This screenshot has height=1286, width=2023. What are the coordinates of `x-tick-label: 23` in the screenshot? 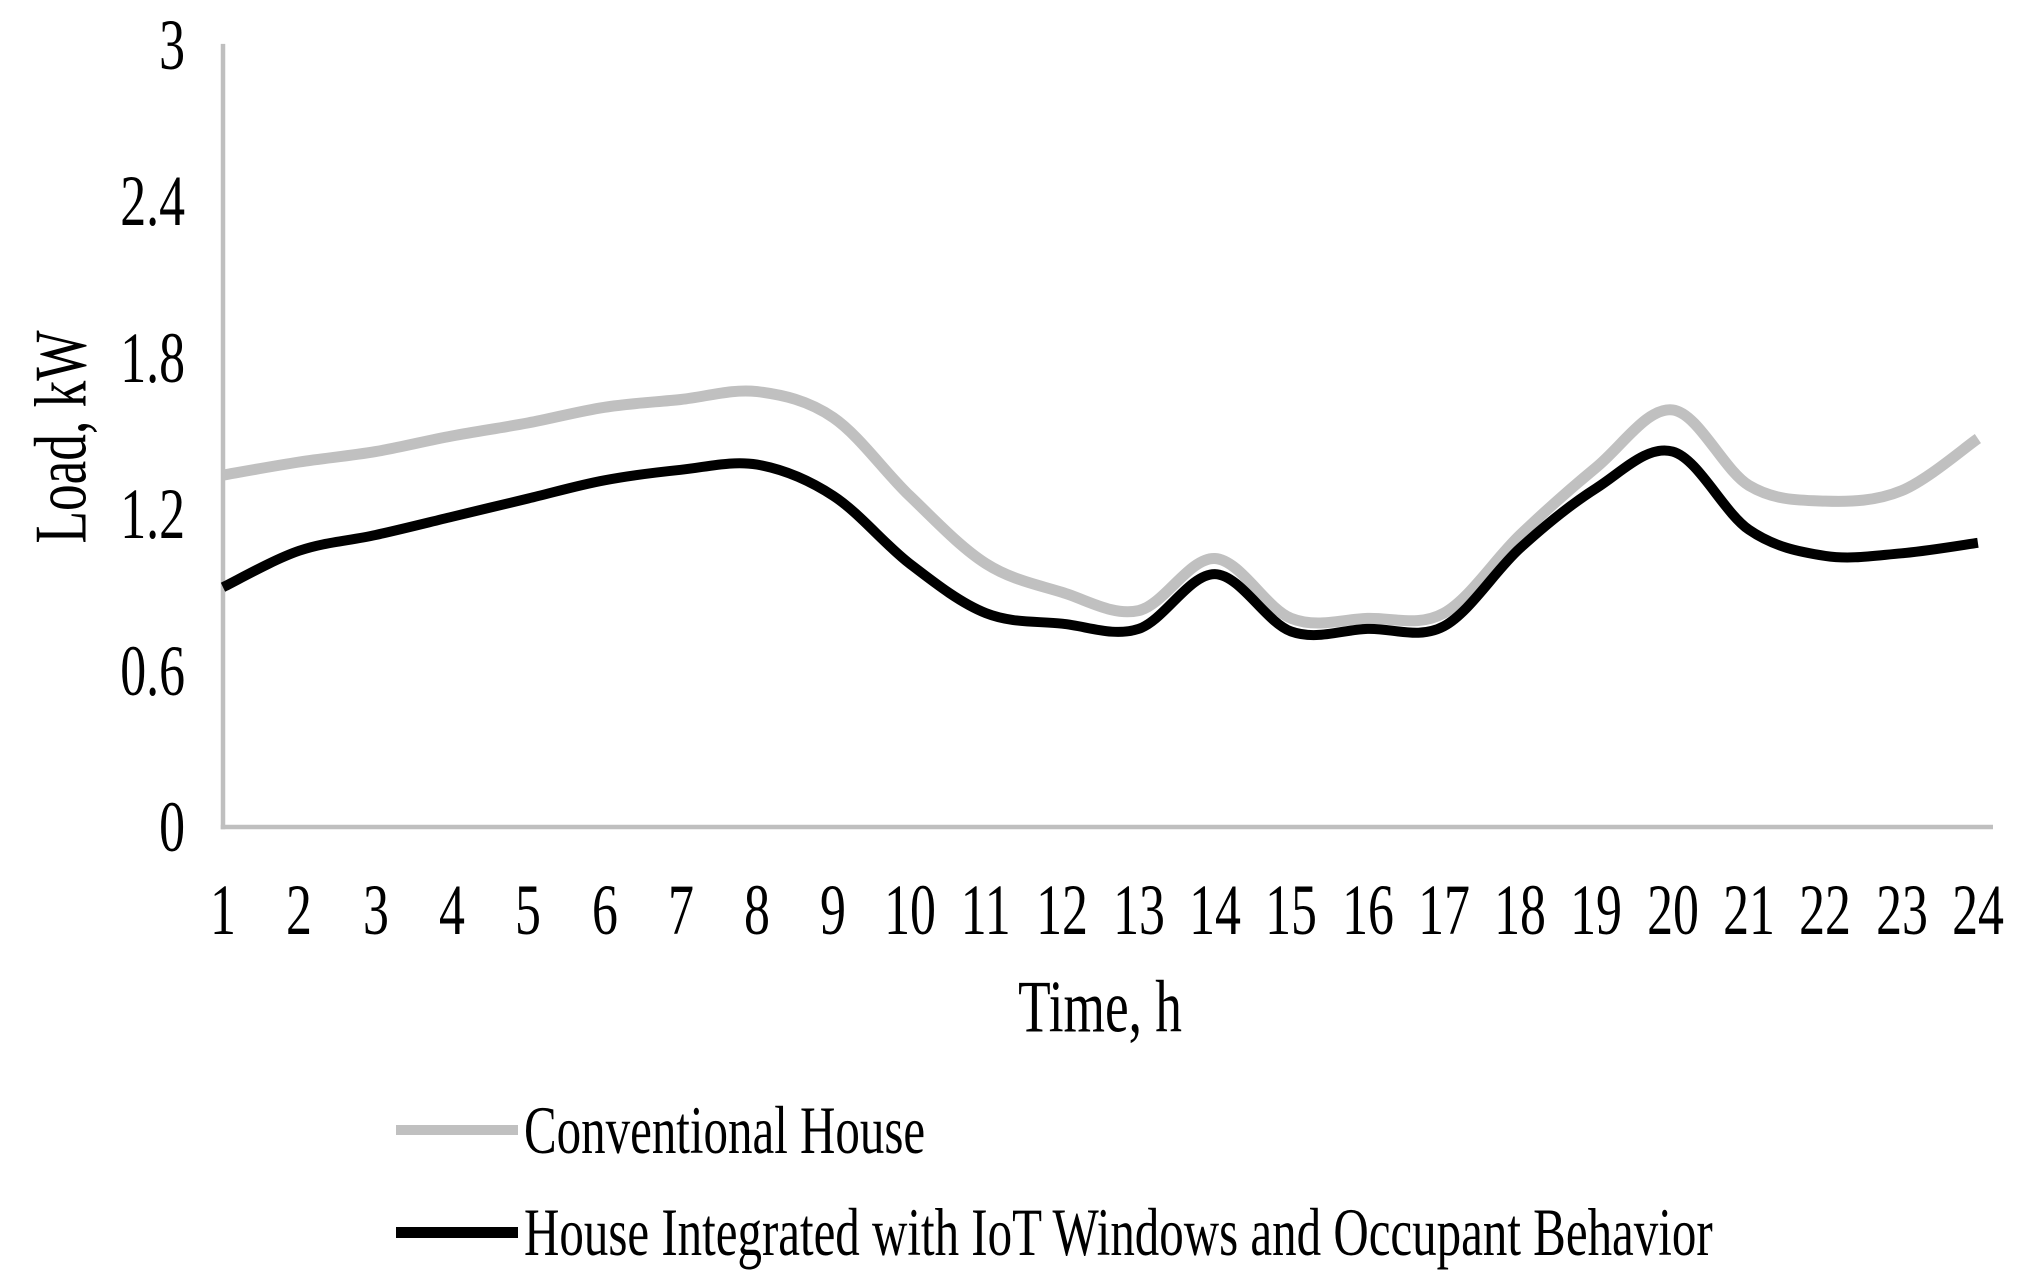 It's located at (1901, 910).